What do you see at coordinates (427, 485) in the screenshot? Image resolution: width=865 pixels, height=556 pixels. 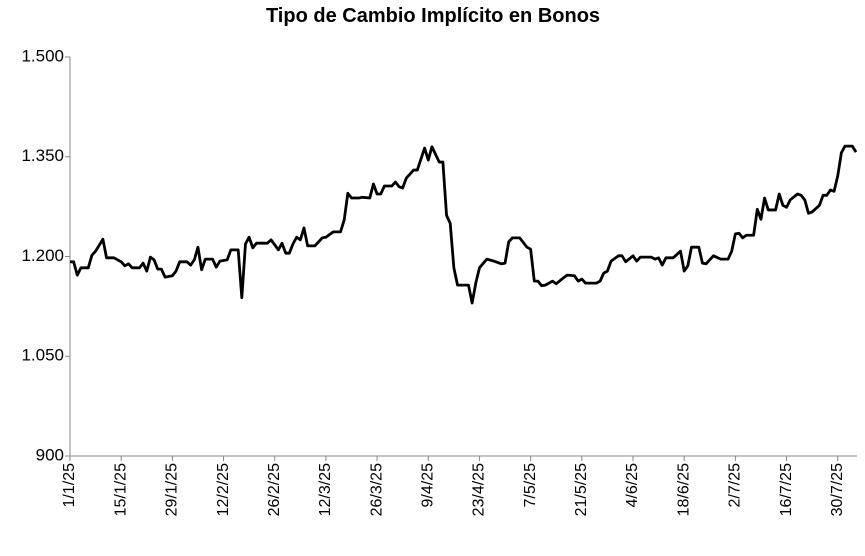 I see `x-tick-label: 9/4/25` at bounding box center [427, 485].